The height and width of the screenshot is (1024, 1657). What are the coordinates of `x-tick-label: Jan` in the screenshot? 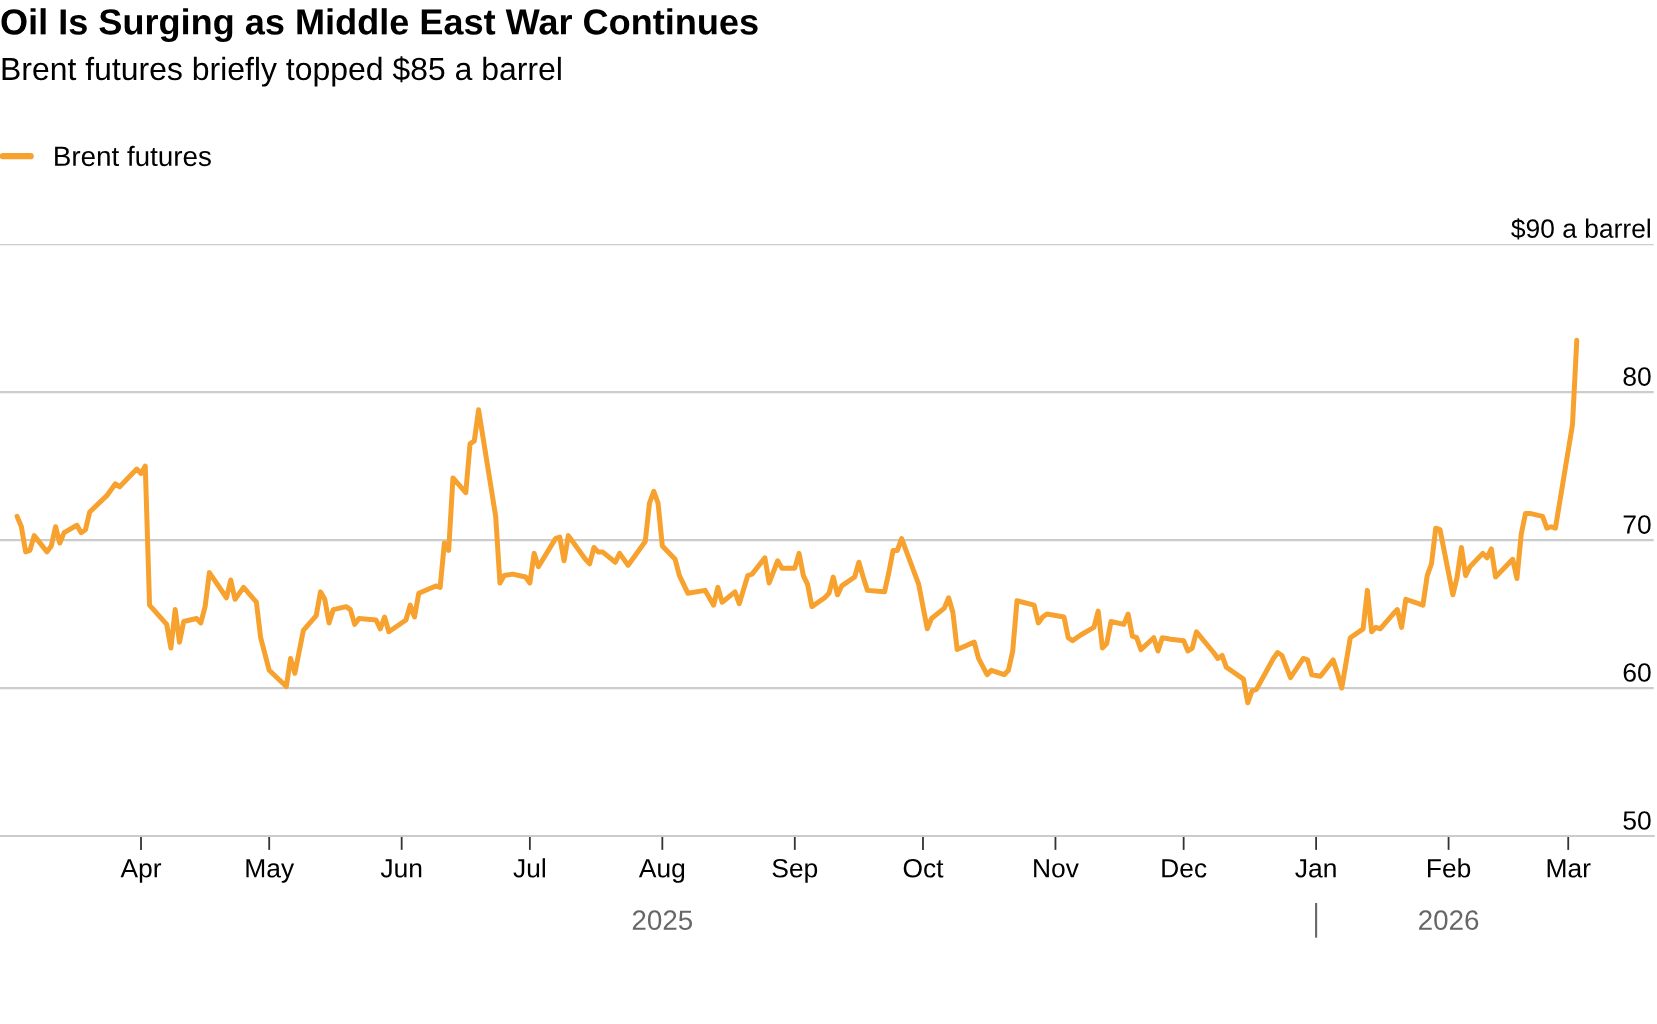 It's located at (1315, 868).